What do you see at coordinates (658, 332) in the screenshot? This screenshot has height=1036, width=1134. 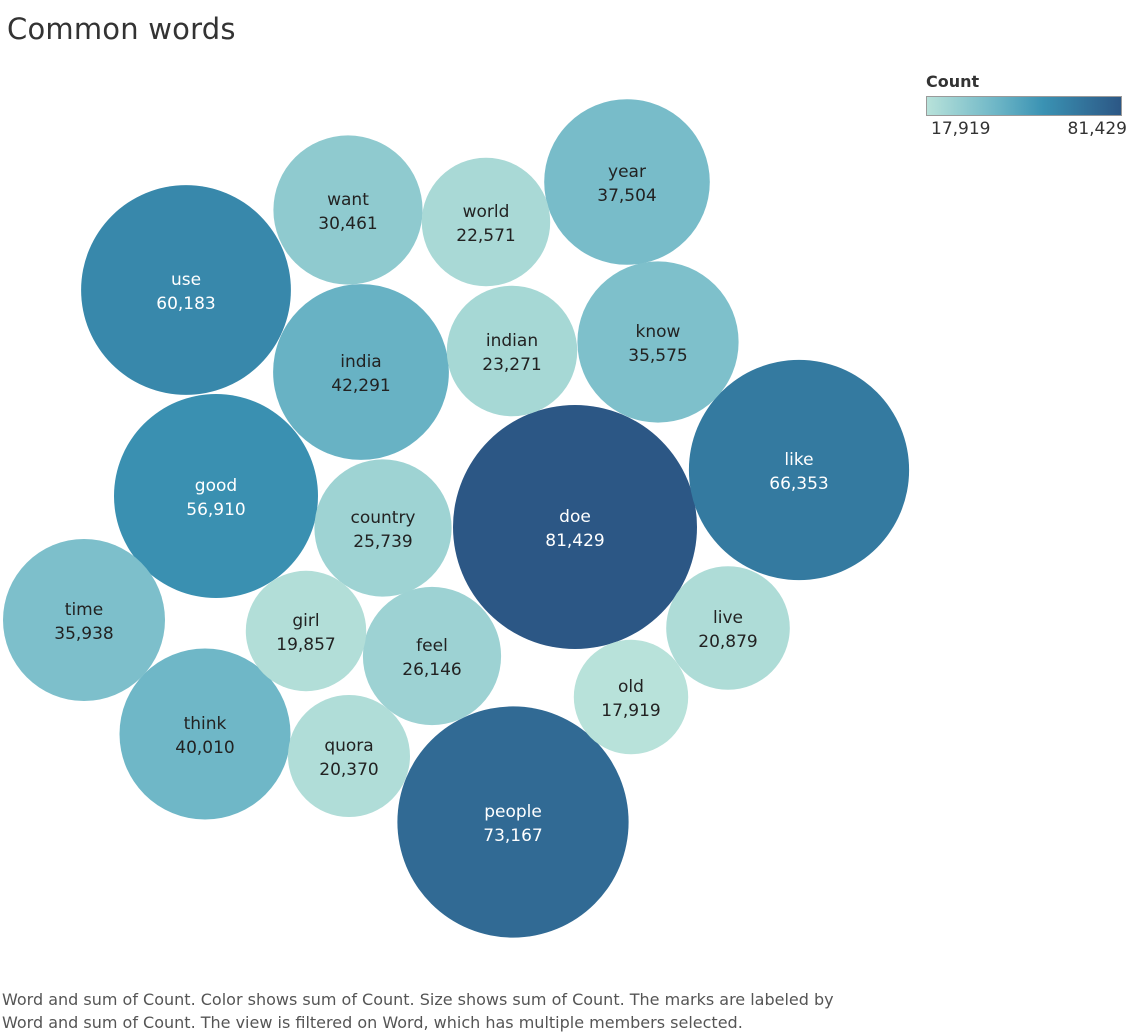 I see `bubble-word-label: know` at bounding box center [658, 332].